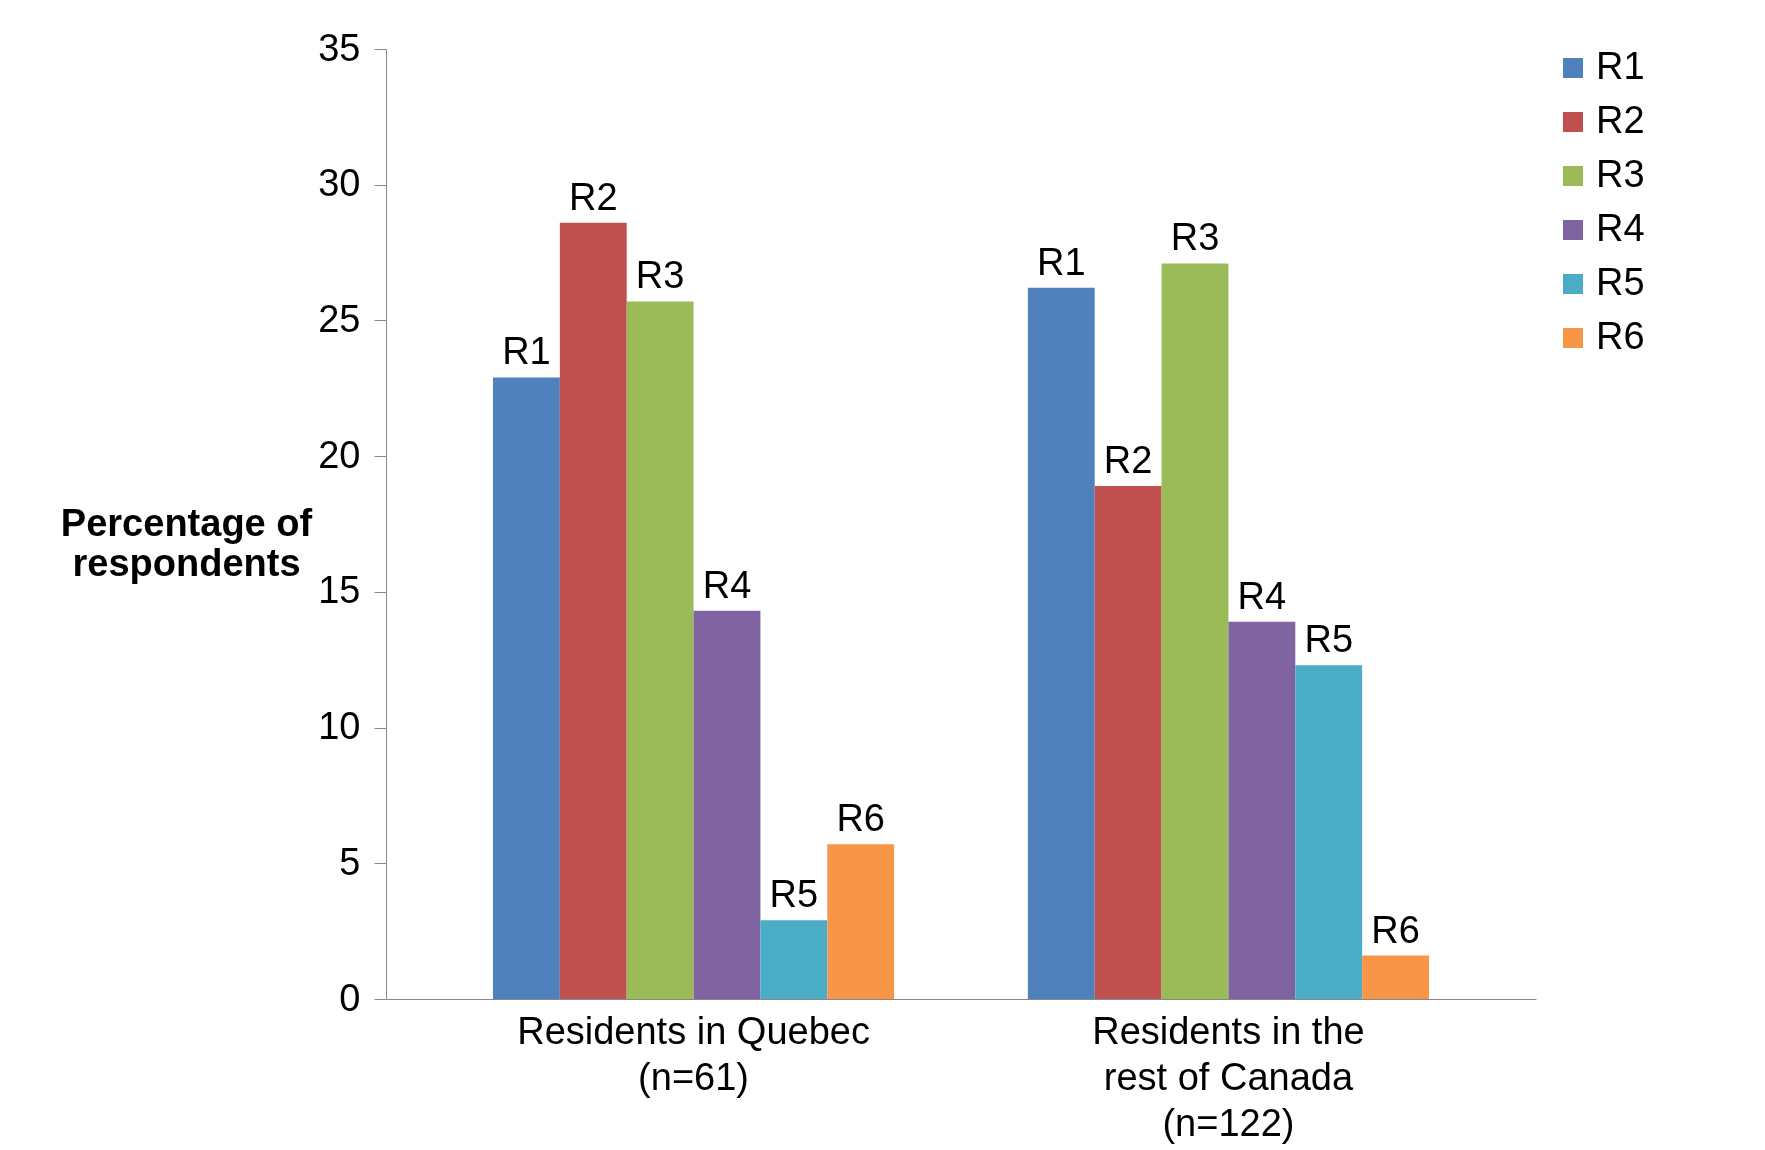 The width and height of the screenshot is (1765, 1150). I want to click on legend-label: R3, so click(1620, 174).